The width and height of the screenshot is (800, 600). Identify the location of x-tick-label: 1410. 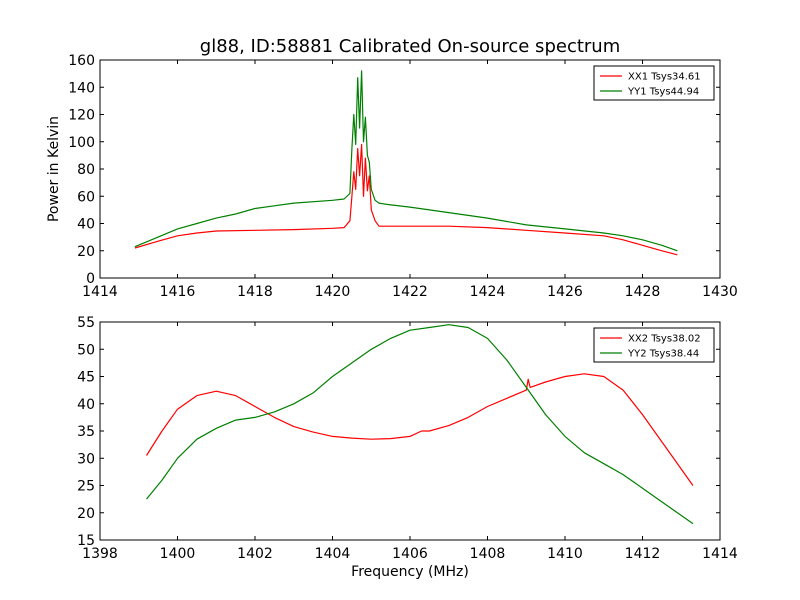
(565, 554).